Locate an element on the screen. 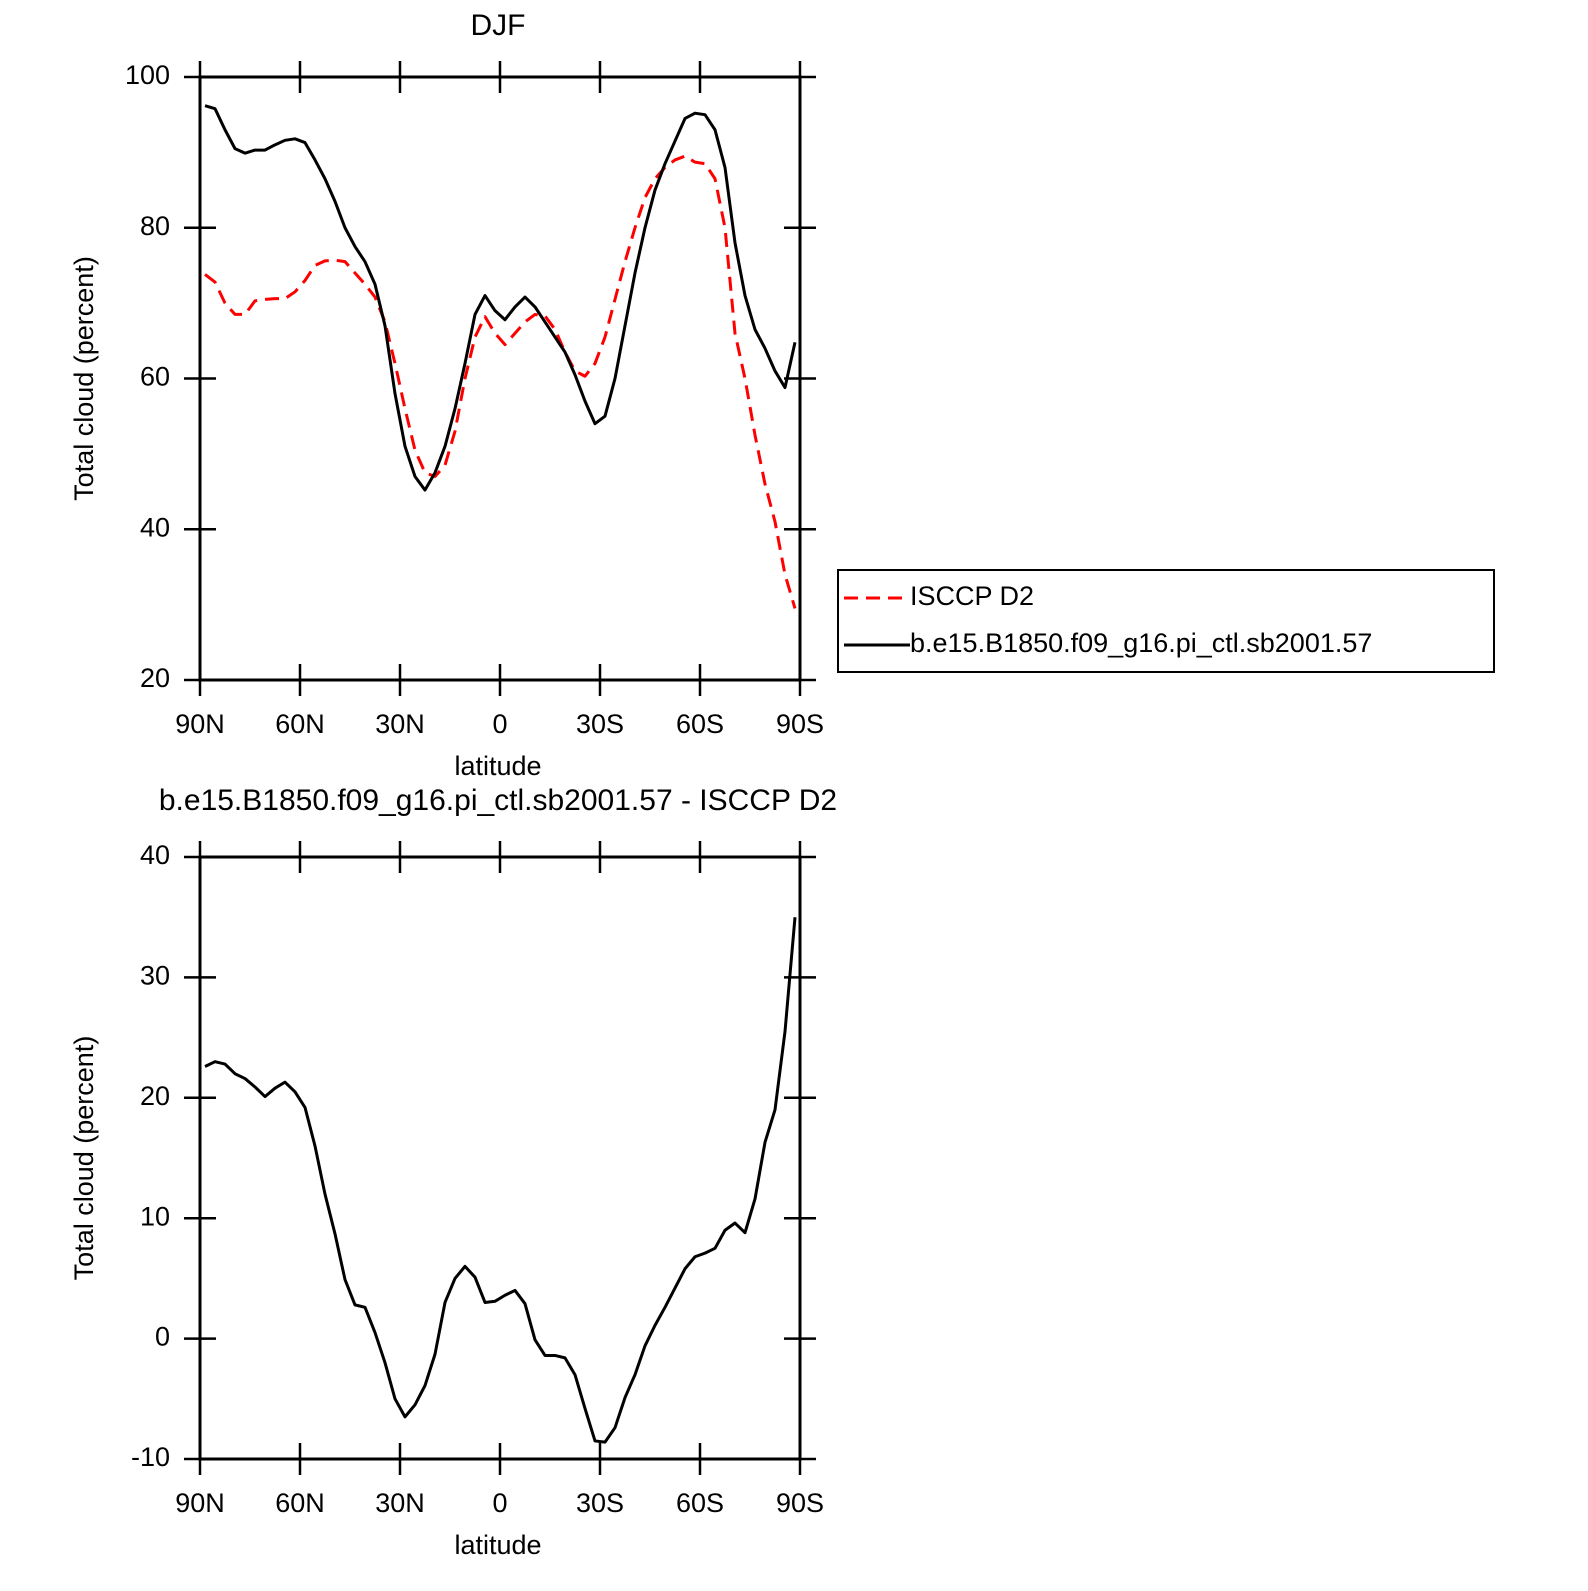 The image size is (1588, 1591). y-tick-label: 60 is located at coordinates (155, 377).